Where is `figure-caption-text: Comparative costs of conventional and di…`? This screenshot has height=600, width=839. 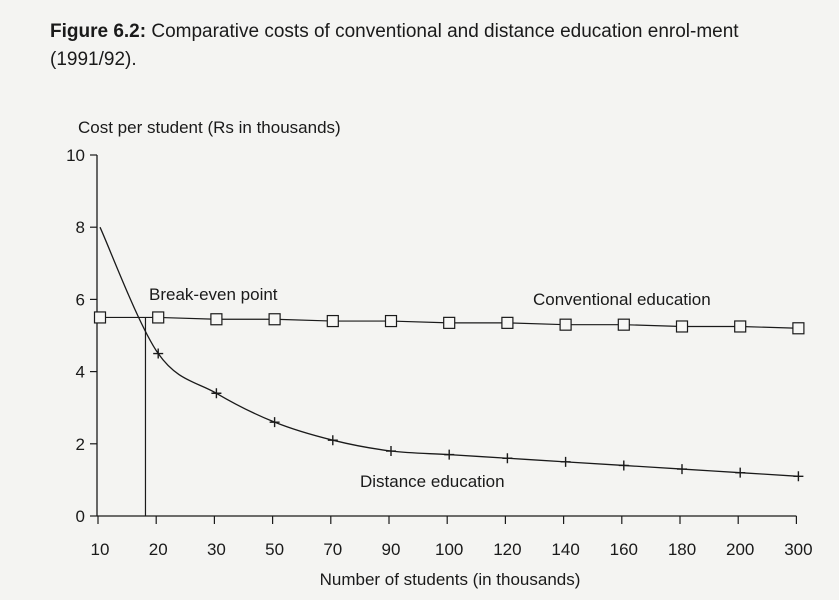
figure-caption-text: Comparative costs of conventional and di… is located at coordinates (394, 45).